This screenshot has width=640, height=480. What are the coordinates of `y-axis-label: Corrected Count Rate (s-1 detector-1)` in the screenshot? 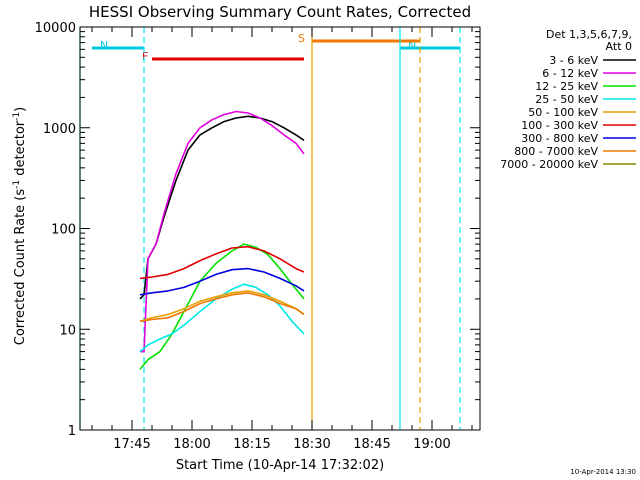 It's located at (20, 226).